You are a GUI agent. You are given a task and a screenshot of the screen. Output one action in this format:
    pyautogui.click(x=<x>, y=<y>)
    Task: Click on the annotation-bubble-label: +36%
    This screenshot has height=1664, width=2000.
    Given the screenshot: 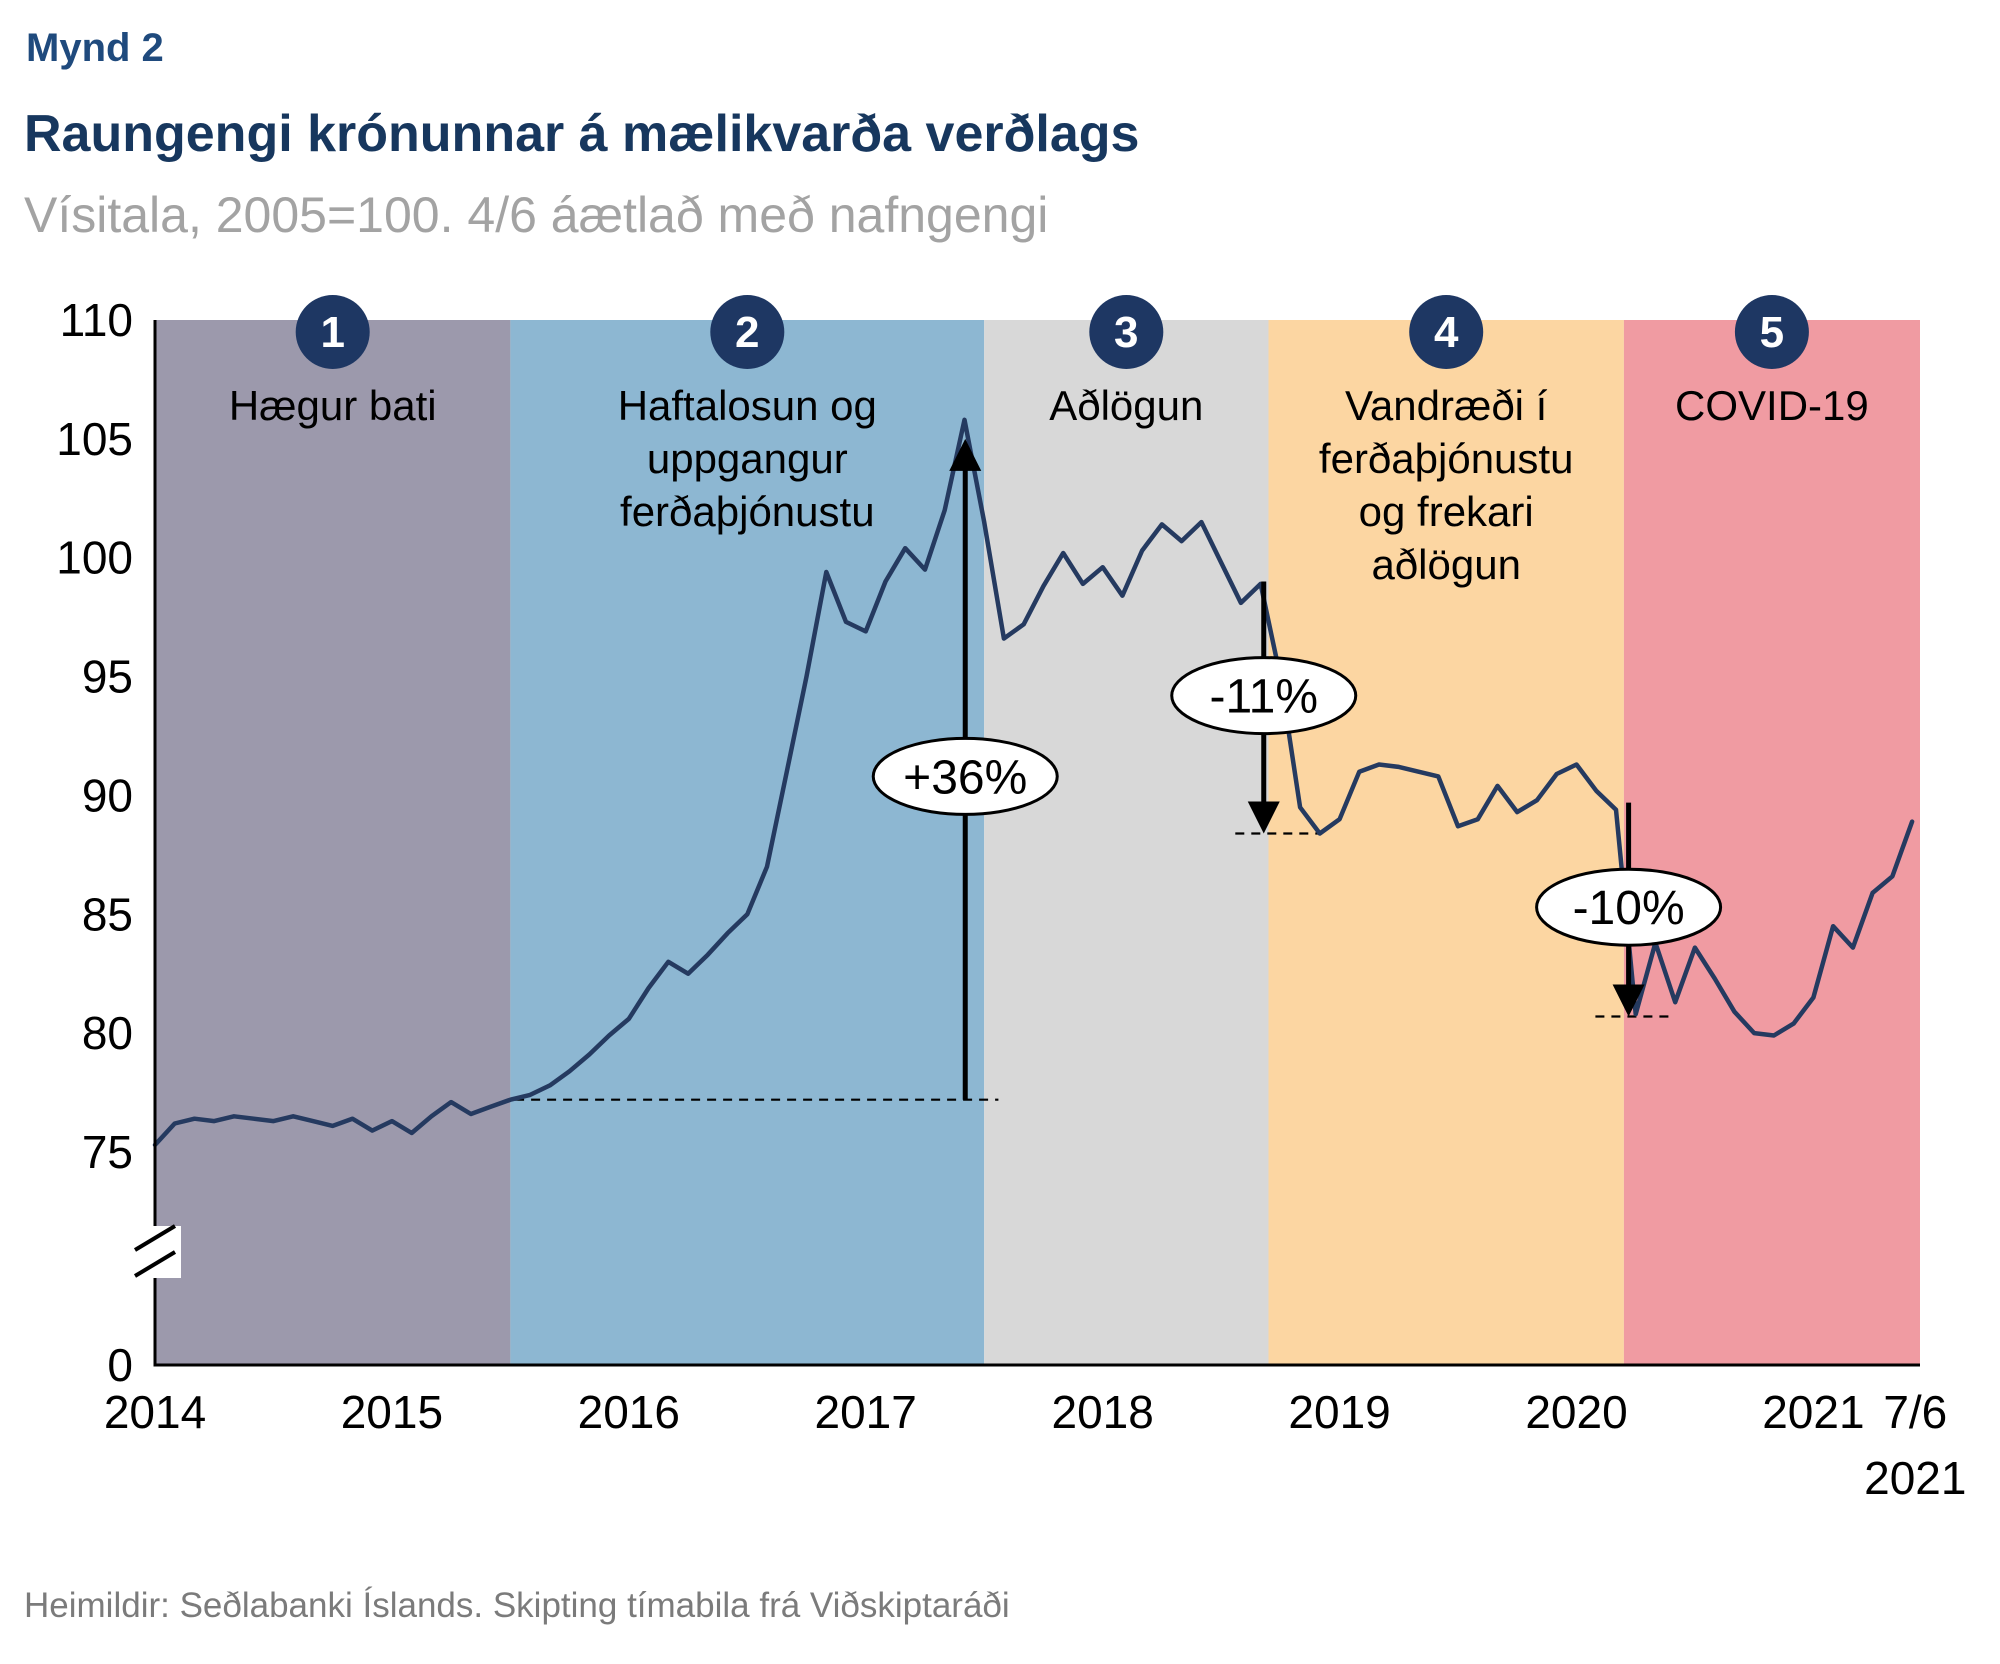 What is the action you would take?
    pyautogui.click(x=965, y=777)
    